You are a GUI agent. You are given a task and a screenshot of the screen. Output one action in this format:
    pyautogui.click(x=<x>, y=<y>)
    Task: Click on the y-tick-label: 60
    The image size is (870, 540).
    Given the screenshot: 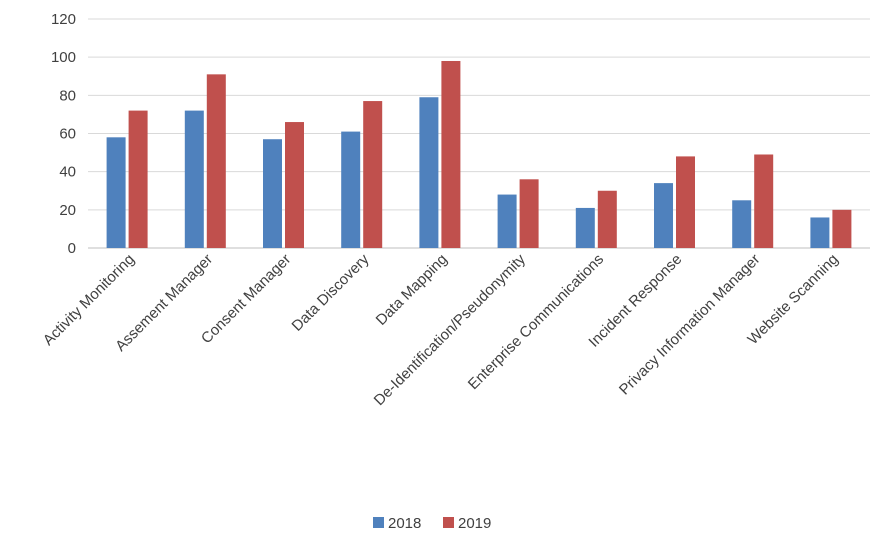 What is the action you would take?
    pyautogui.click(x=67, y=134)
    